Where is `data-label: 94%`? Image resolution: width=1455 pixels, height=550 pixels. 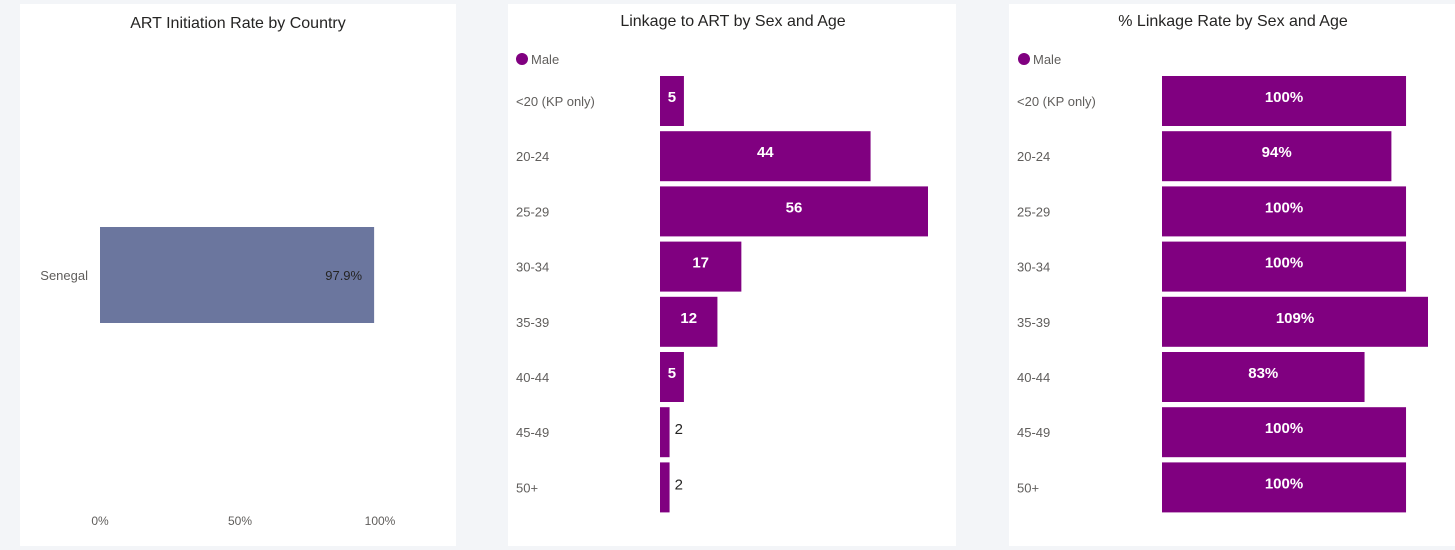
data-label: 94% is located at coordinates (1277, 152).